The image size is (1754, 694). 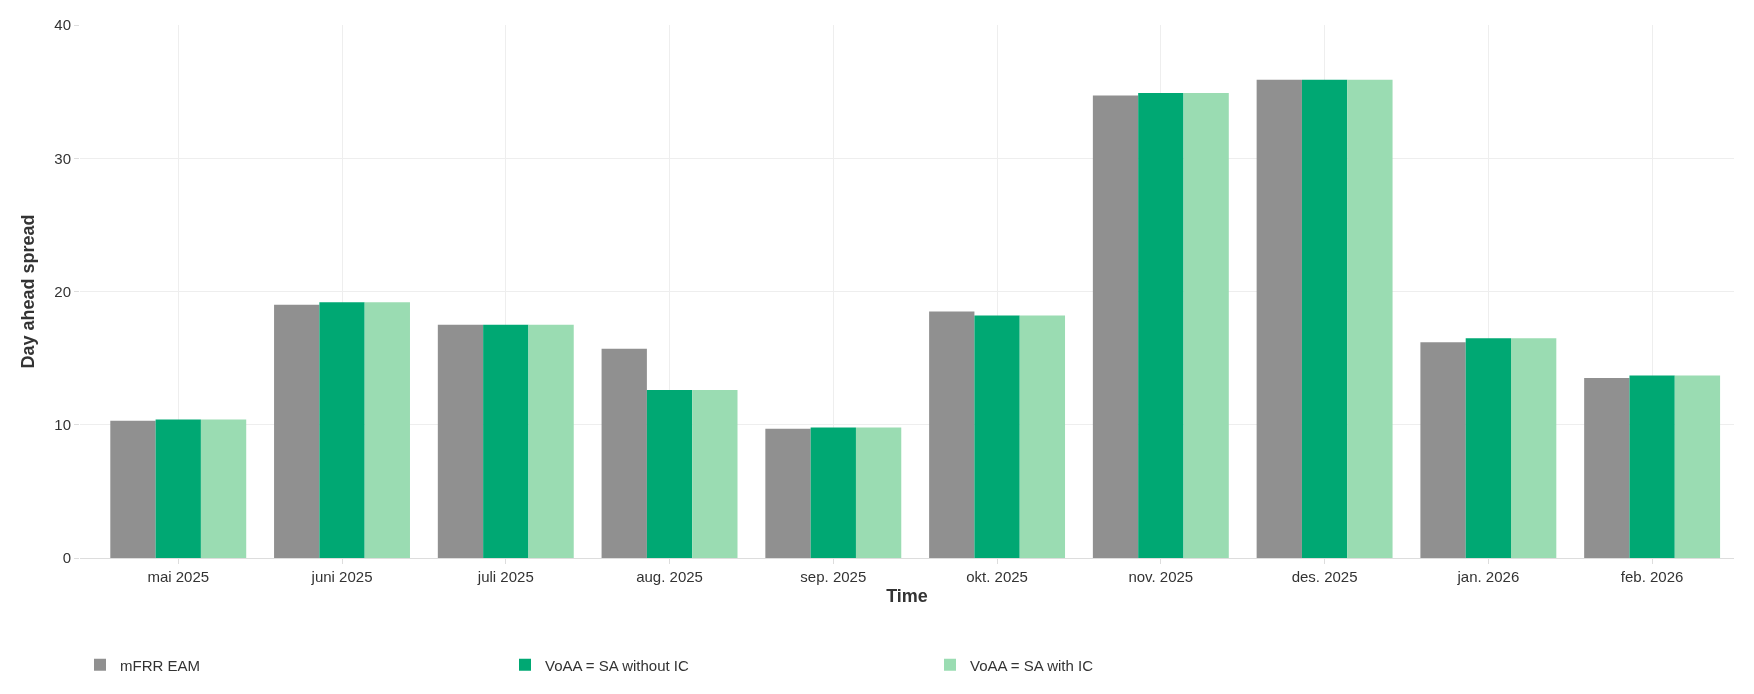 What do you see at coordinates (1488, 576) in the screenshot?
I see `x-tick-label: jan. 2026` at bounding box center [1488, 576].